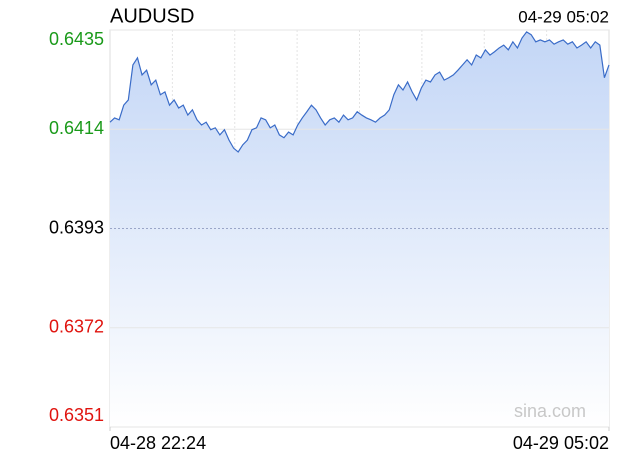 The image size is (620, 460). I want to click on watermark: sina.com, so click(550, 411).